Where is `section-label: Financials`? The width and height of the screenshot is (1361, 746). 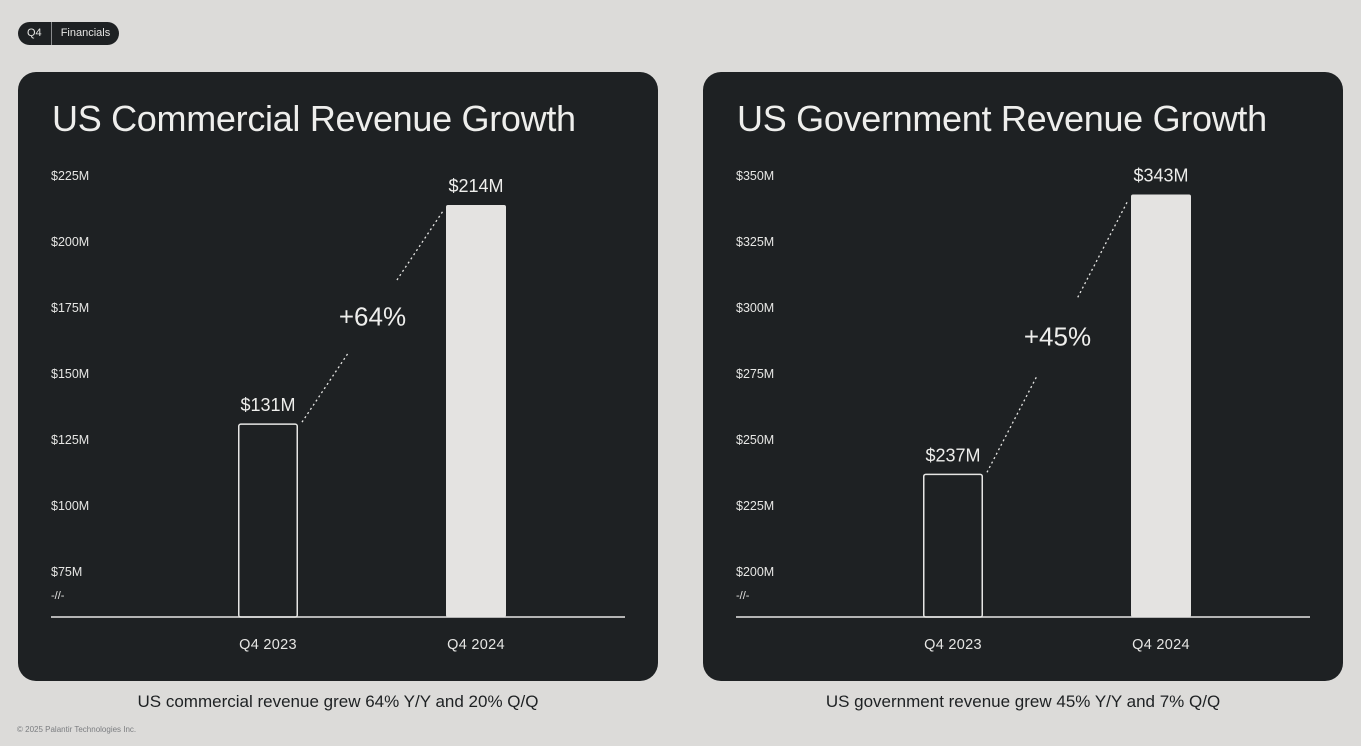 section-label: Financials is located at coordinates (85, 33).